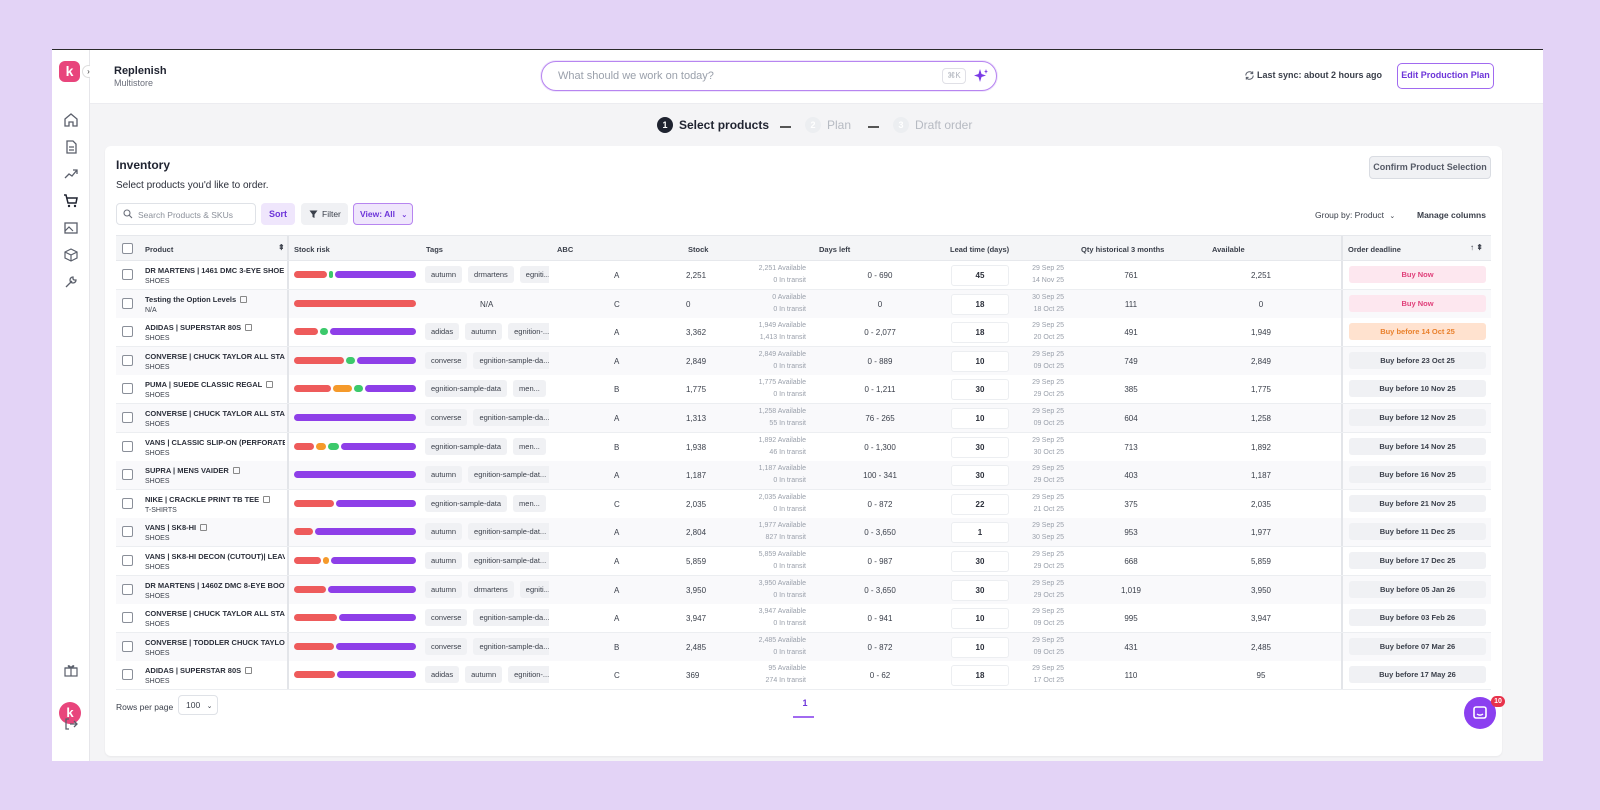  What do you see at coordinates (1417, 332) in the screenshot?
I see `order-deadline-badge: Buy before 14 Oct 25` at bounding box center [1417, 332].